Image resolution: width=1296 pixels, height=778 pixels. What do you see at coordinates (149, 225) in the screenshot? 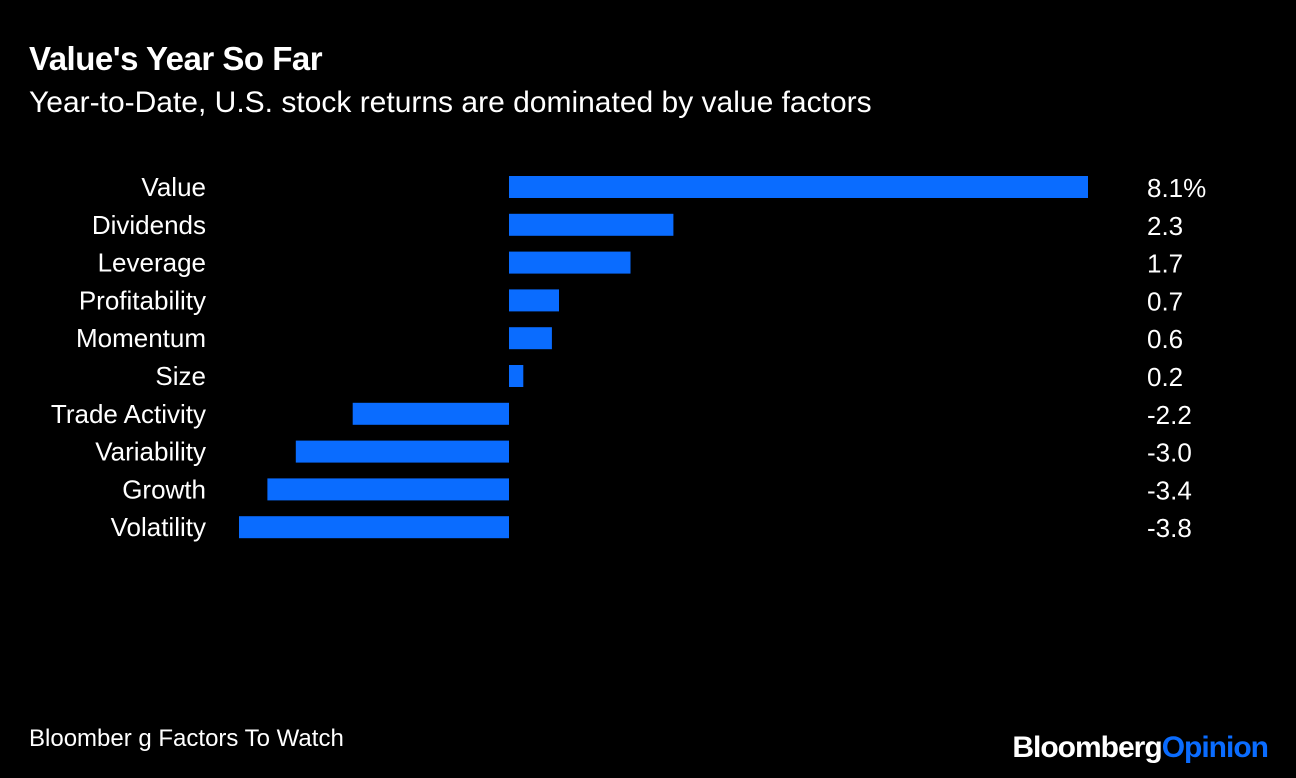
I see `category-label-dividends: Dividends` at bounding box center [149, 225].